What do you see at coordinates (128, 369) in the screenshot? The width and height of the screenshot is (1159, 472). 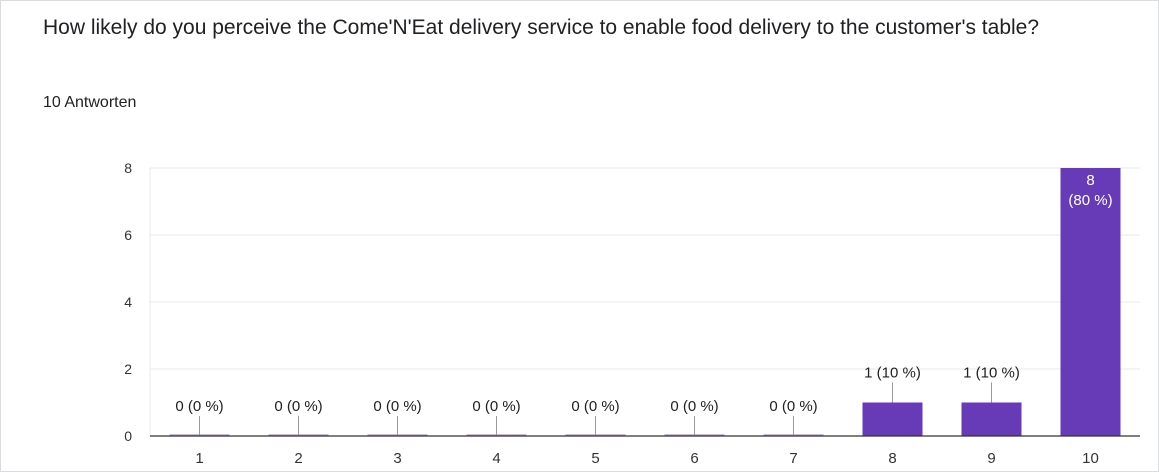 I see `y-tick-label: 2` at bounding box center [128, 369].